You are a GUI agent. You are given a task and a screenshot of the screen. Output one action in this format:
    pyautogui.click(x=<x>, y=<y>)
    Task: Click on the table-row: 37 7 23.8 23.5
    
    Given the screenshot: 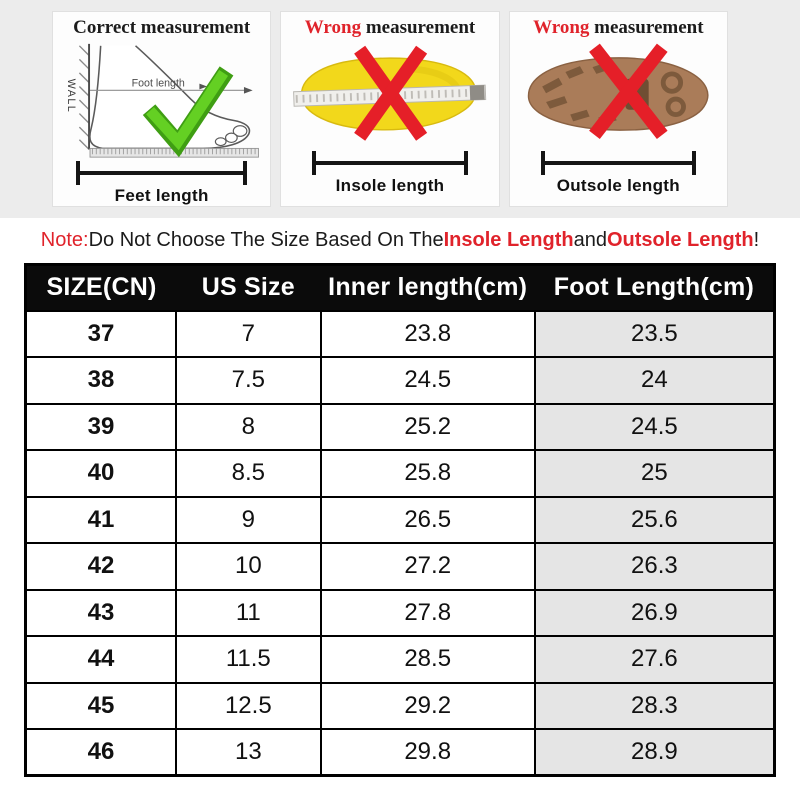 What is the action you would take?
    pyautogui.click(x=400, y=333)
    